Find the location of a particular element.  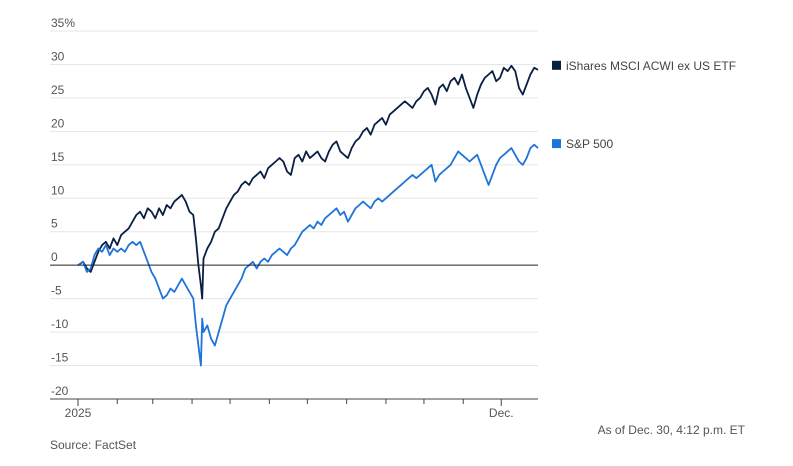

x-axis: 2025 Dec. is located at coordinates (294, 409).